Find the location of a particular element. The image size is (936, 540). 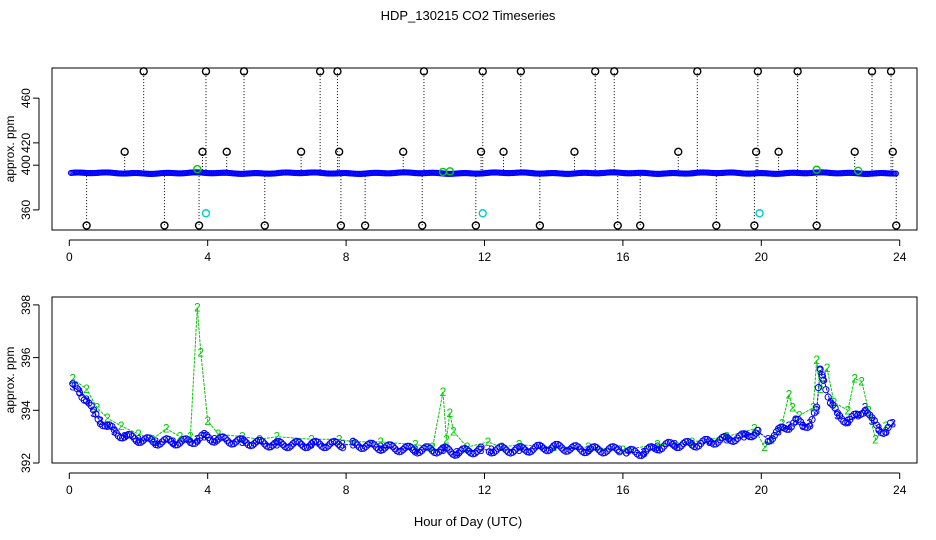

y-tick-label: 360 is located at coordinates (26, 210).